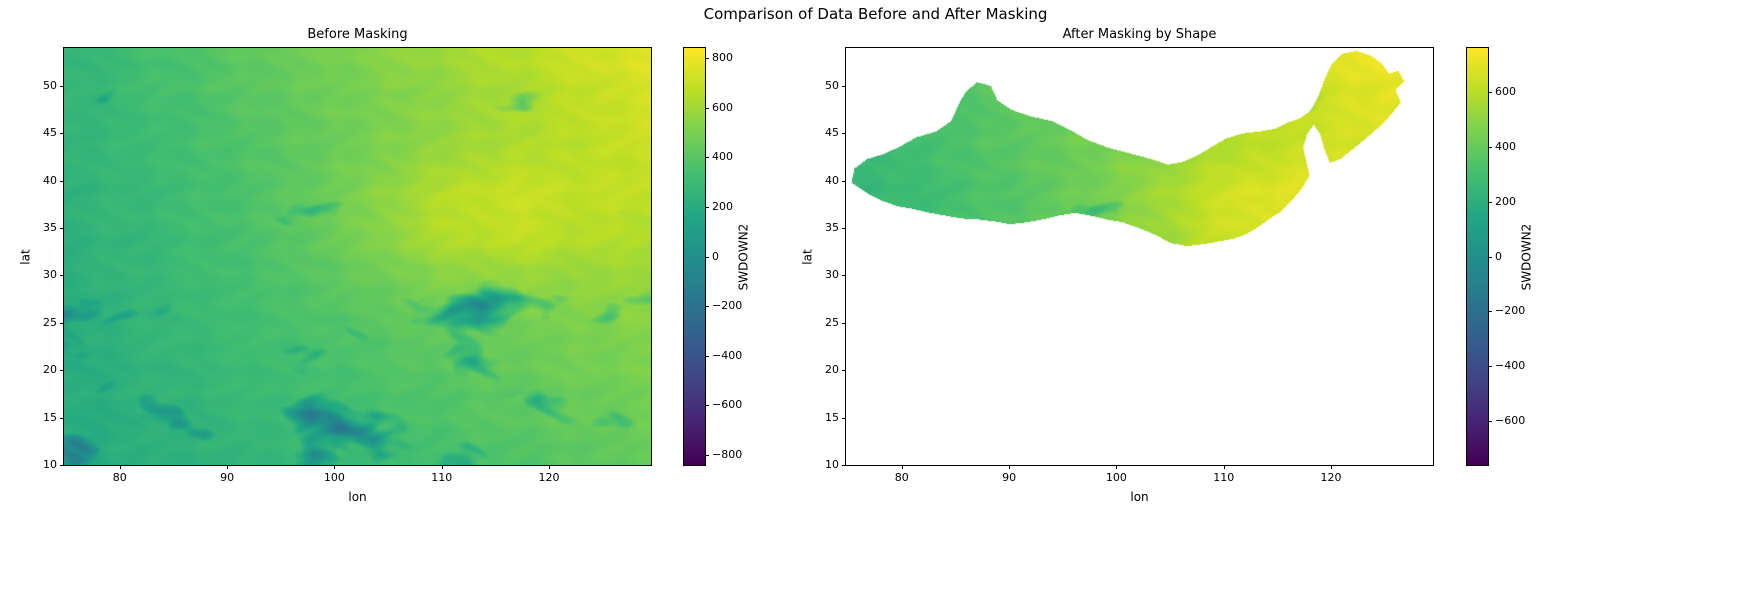  I want to click on y-axis-label-before: lat, so click(26, 256).